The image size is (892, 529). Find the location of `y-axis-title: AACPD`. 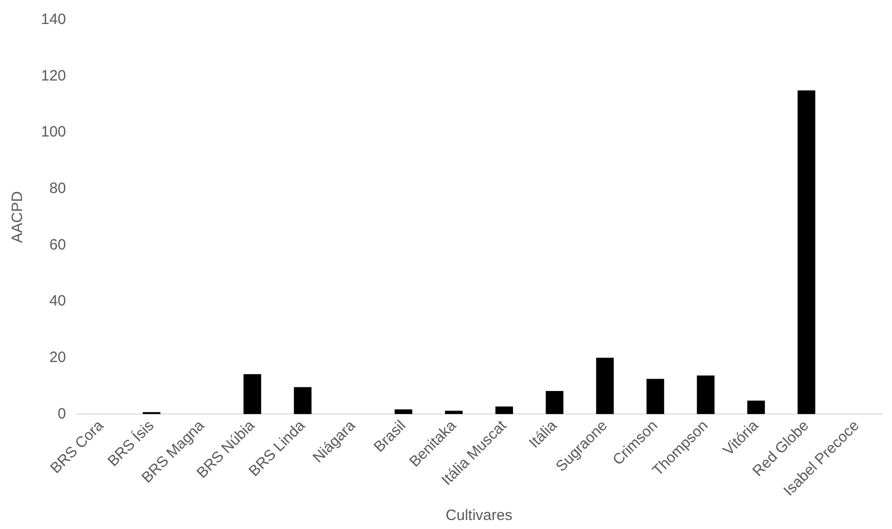

y-axis-title: AACPD is located at coordinates (17, 217).